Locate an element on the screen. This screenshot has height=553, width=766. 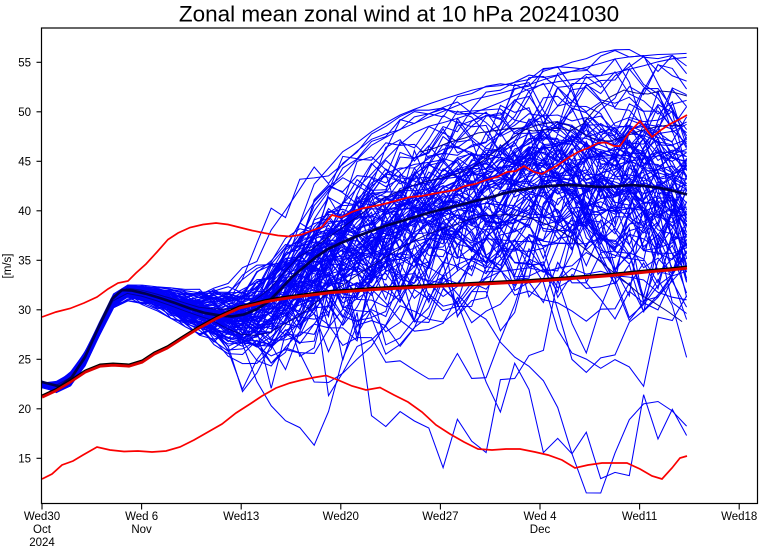
svg-text: 30 is located at coordinates (24, 311).